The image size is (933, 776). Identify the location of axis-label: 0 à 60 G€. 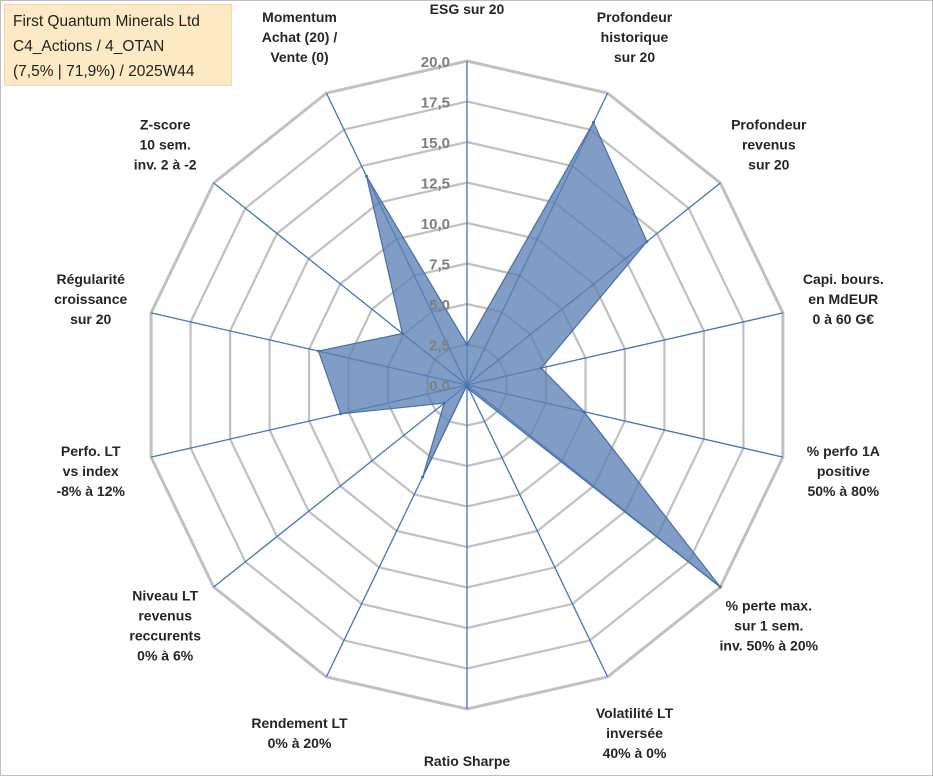
(844, 319).